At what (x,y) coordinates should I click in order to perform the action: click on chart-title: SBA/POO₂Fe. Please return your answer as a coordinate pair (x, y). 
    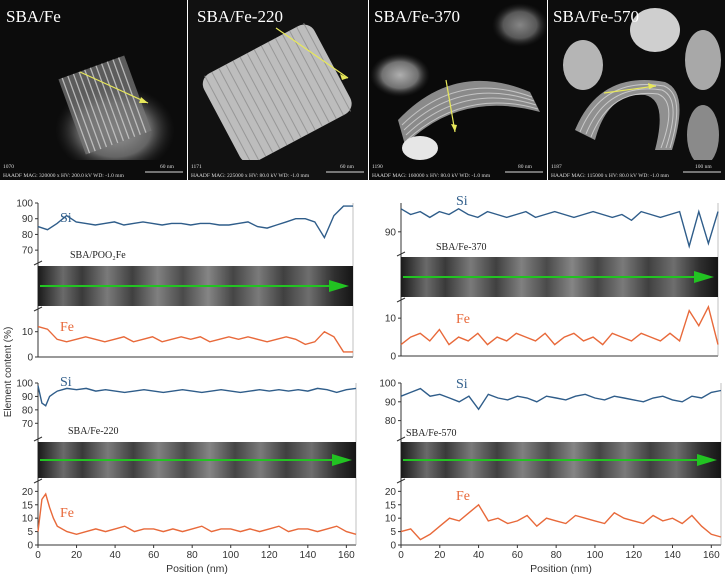
    Looking at the image, I should click on (98, 255).